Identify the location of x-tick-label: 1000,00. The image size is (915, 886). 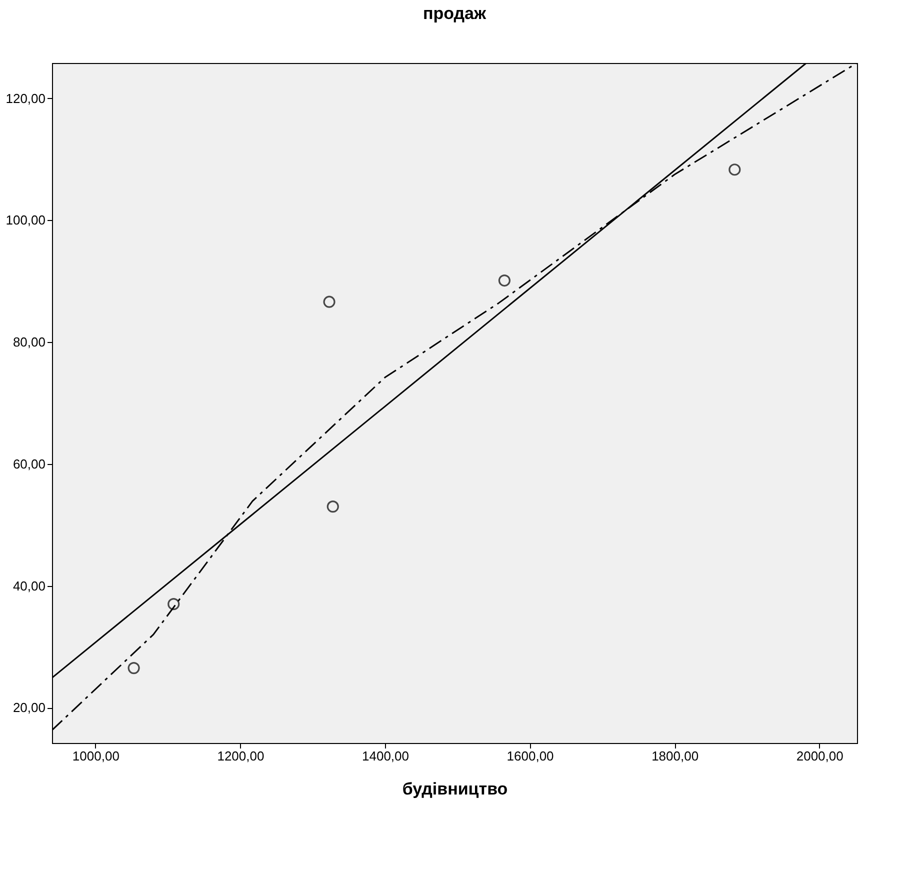
(96, 756).